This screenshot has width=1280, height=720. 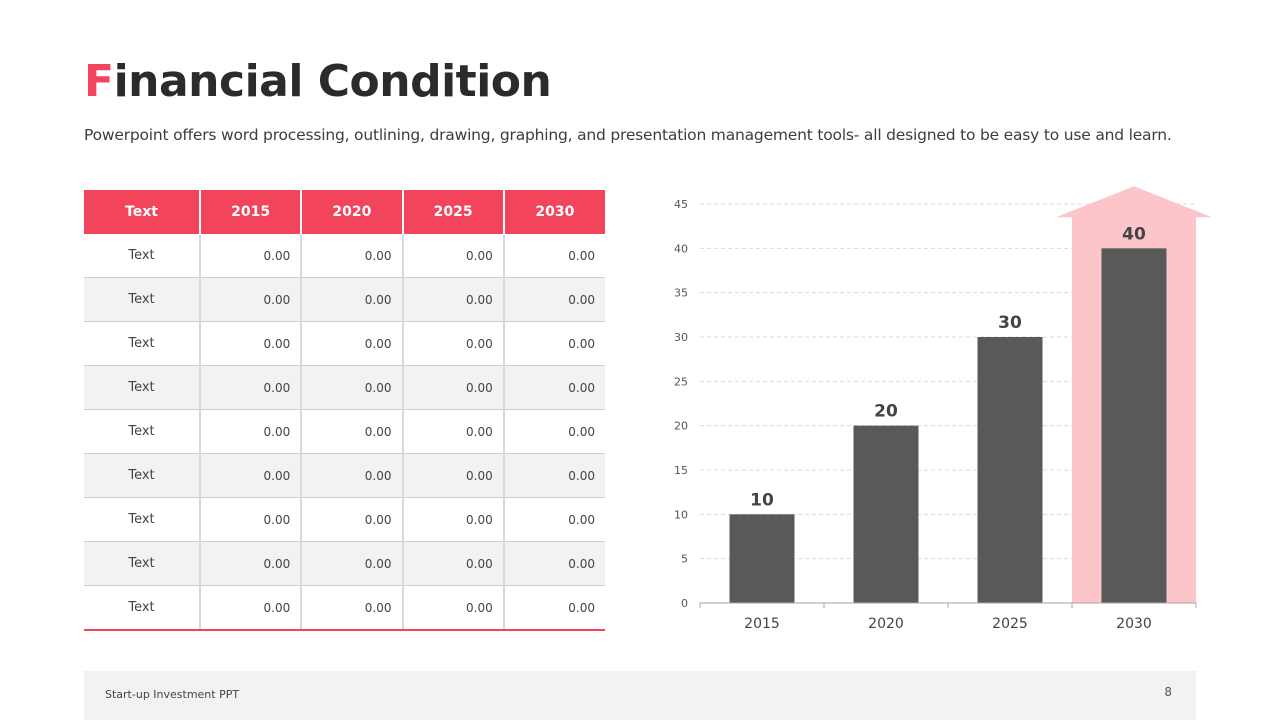 What do you see at coordinates (332, 81) in the screenshot?
I see `title-text: inancial Condition` at bounding box center [332, 81].